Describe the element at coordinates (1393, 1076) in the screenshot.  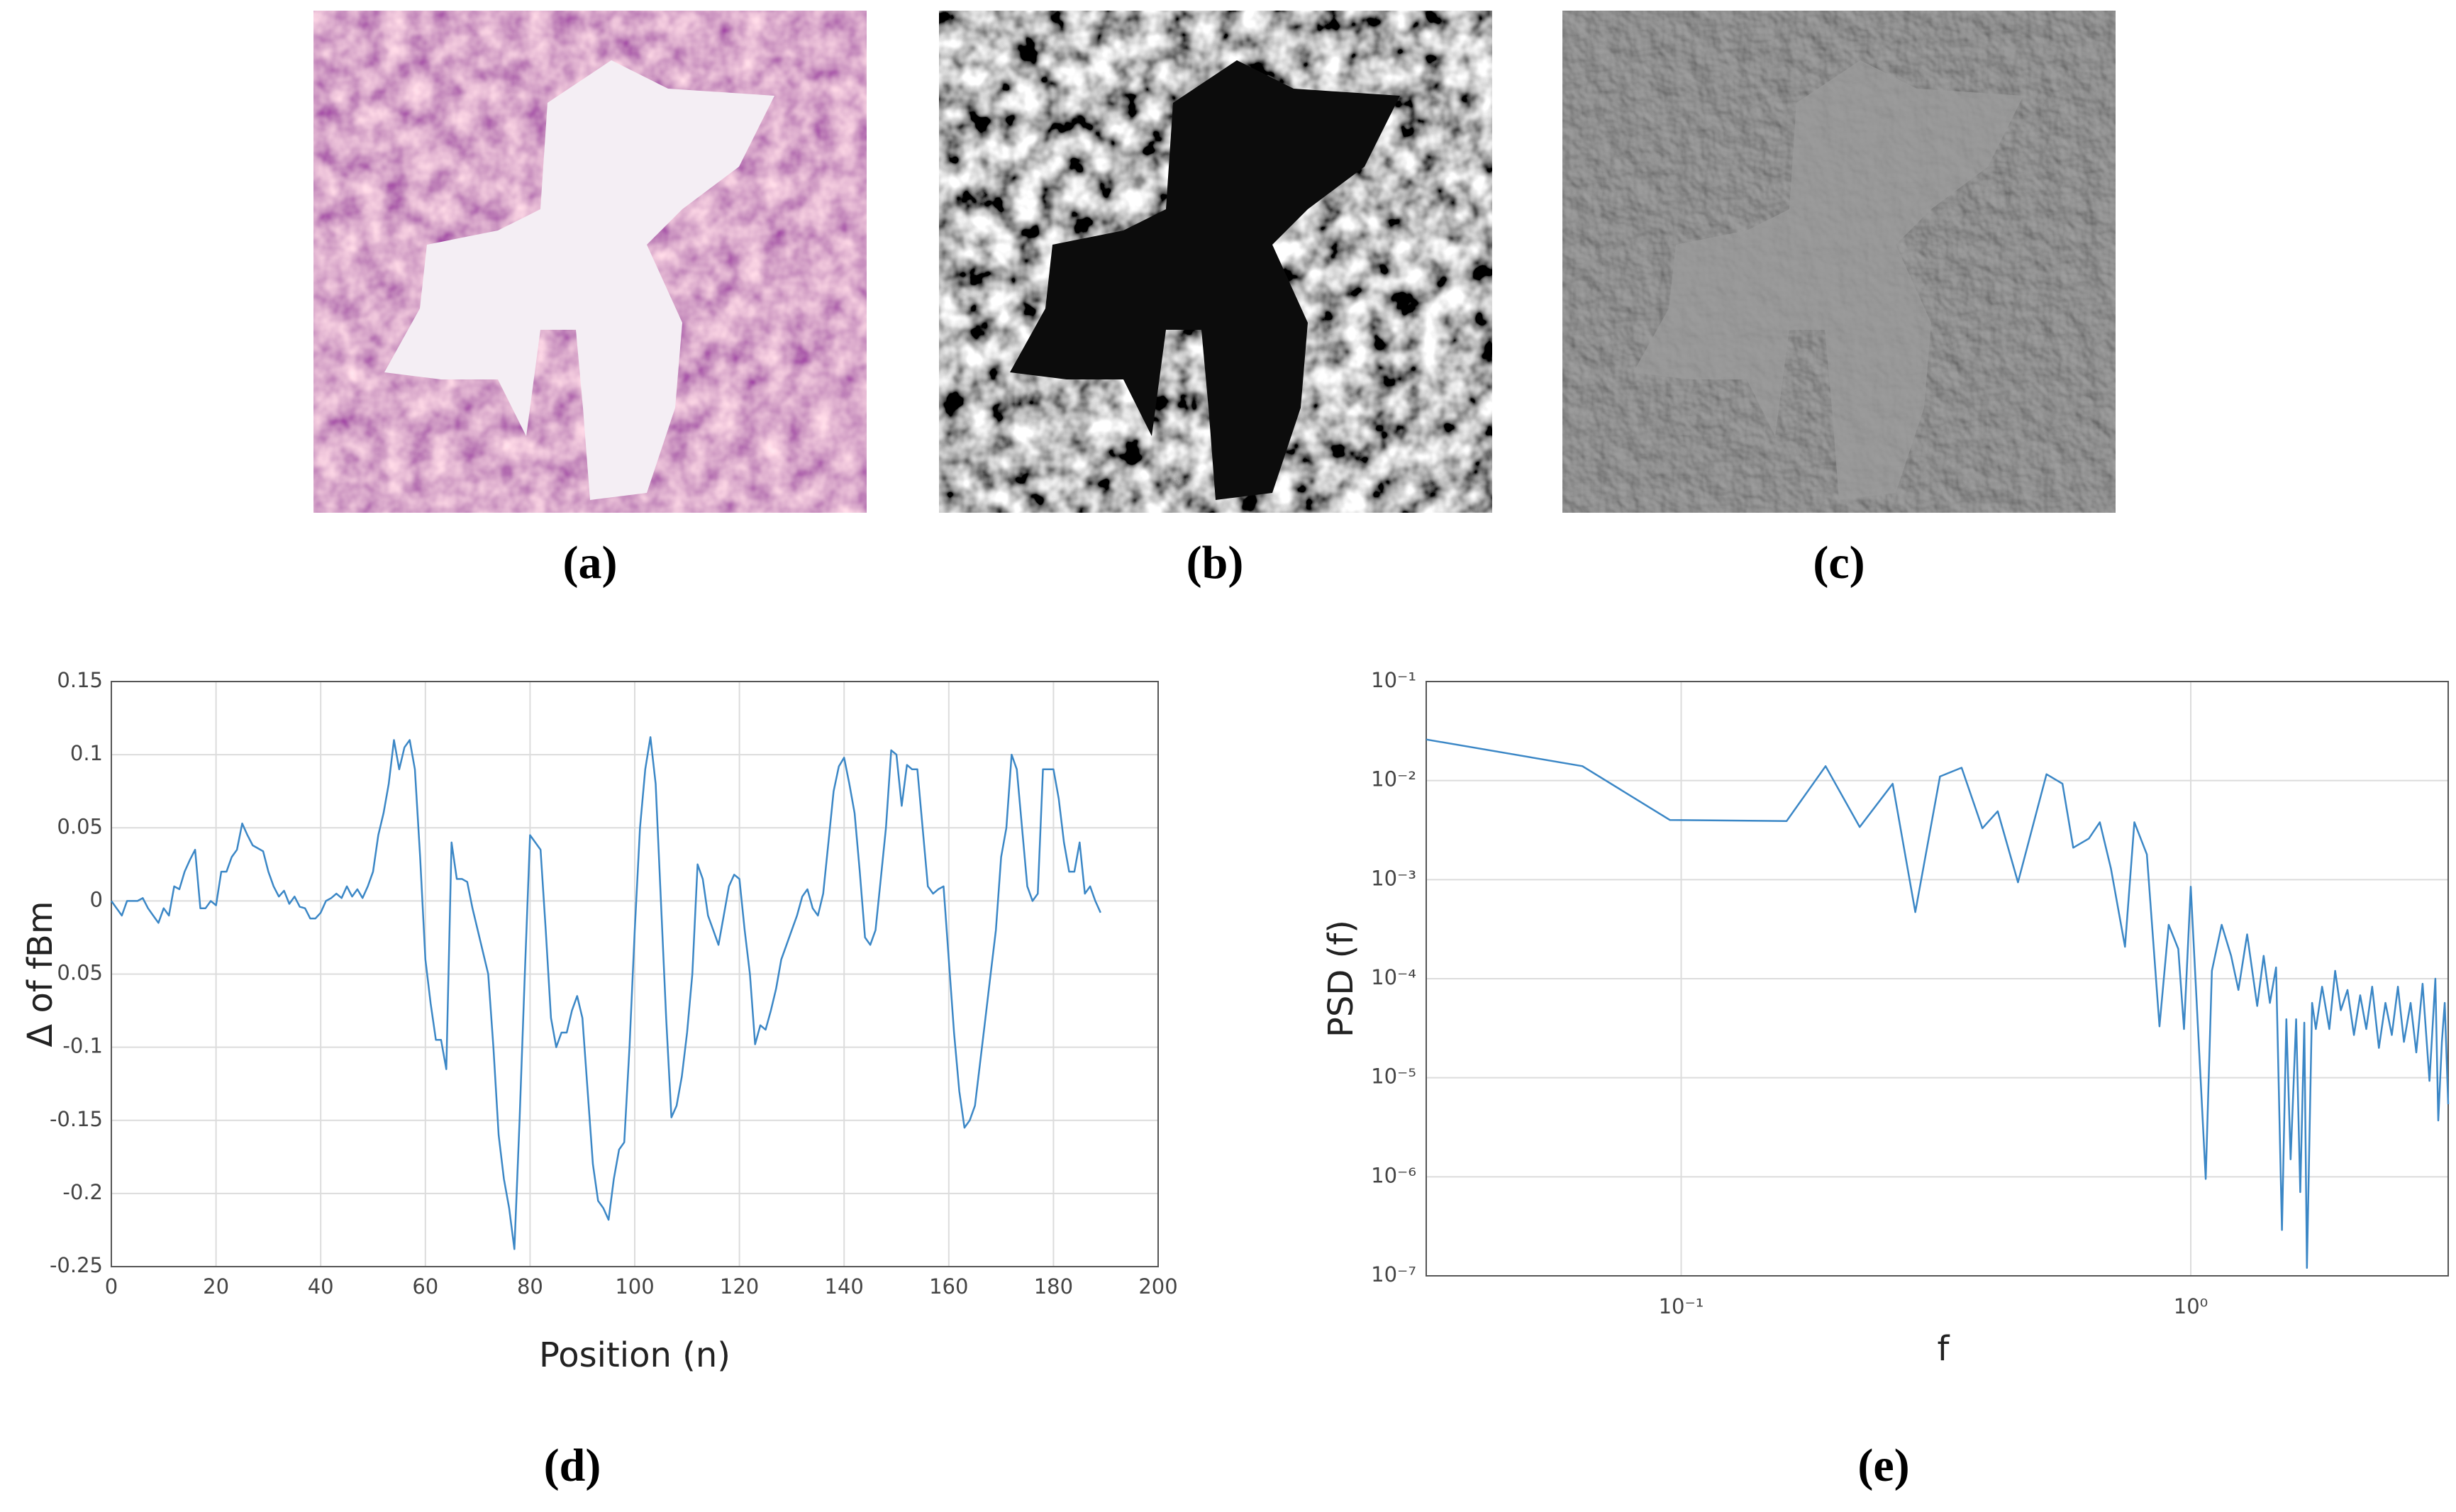
I see `y-tick-label: 10⁻⁵` at that location.